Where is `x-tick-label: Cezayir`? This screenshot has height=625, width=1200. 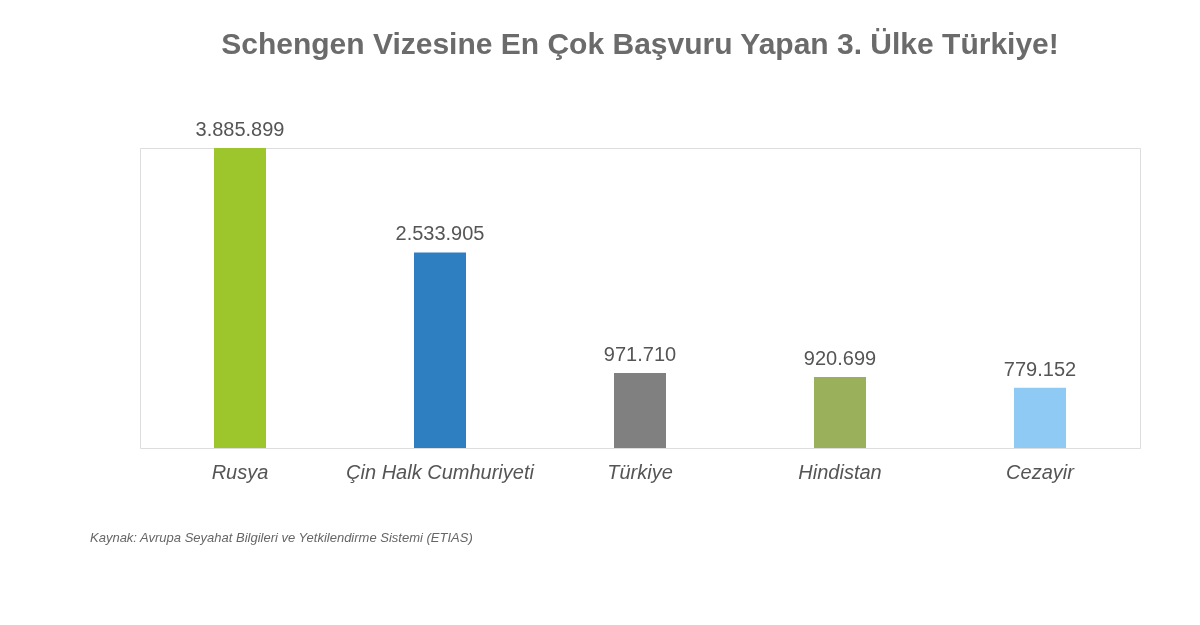
x-tick-label: Cezayir is located at coordinates (1041, 471).